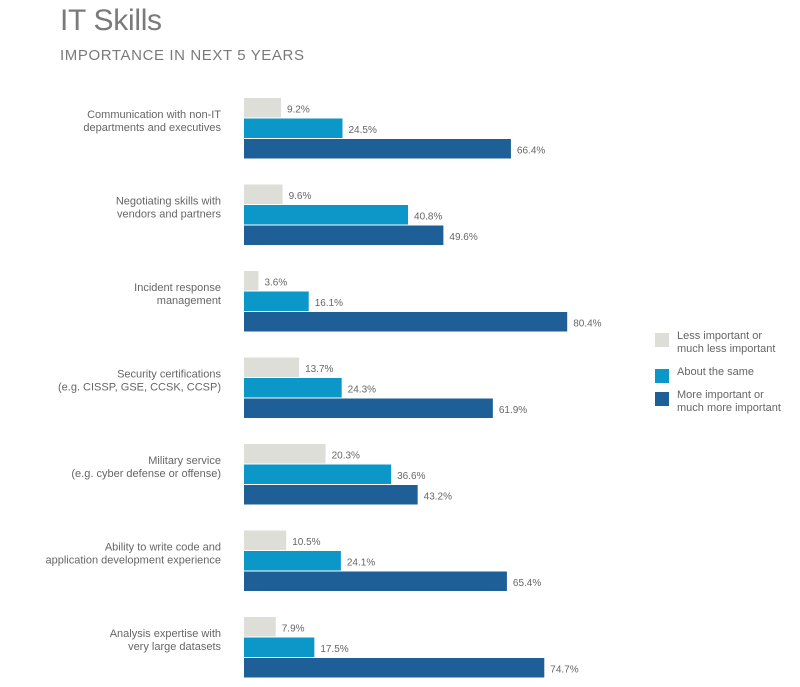 Image resolution: width=800 pixels, height=687 pixels. What do you see at coordinates (306, 542) in the screenshot?
I see `value-label: 10.5%` at bounding box center [306, 542].